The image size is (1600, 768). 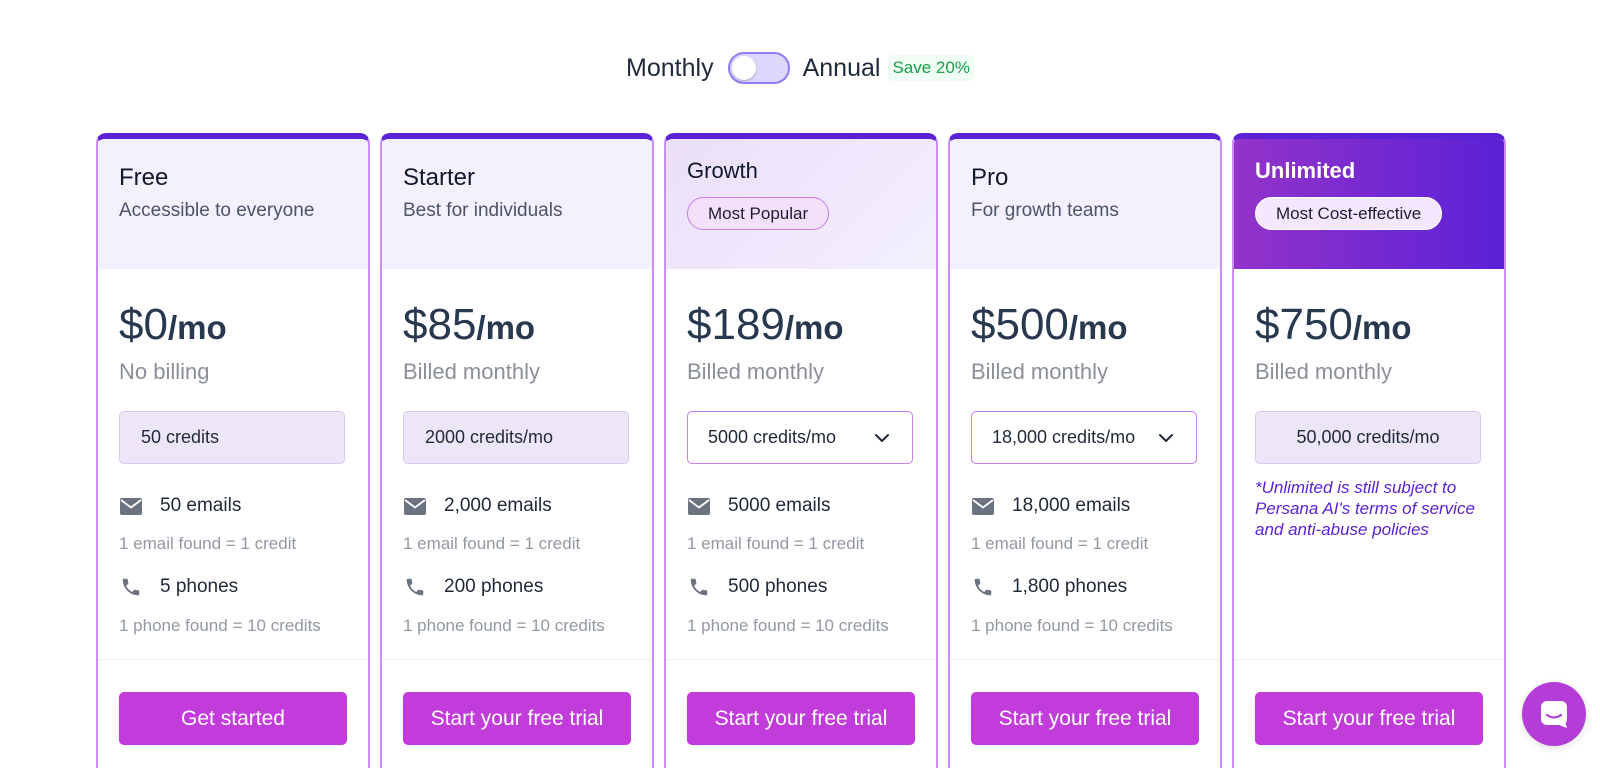 I want to click on credits-value: 50,000 credits/mo, so click(x=1368, y=437).